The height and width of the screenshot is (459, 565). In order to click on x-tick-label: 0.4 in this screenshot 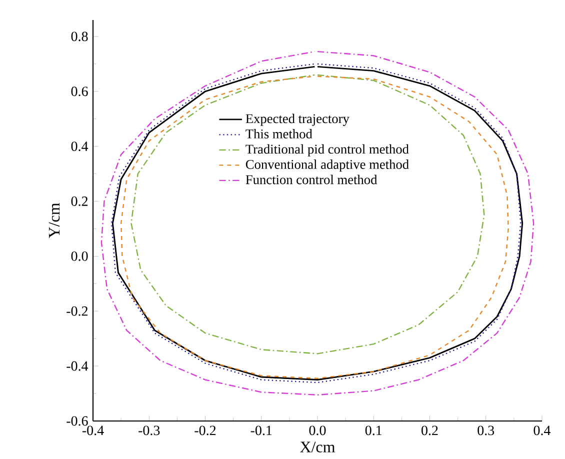, I will do `click(542, 431)`.